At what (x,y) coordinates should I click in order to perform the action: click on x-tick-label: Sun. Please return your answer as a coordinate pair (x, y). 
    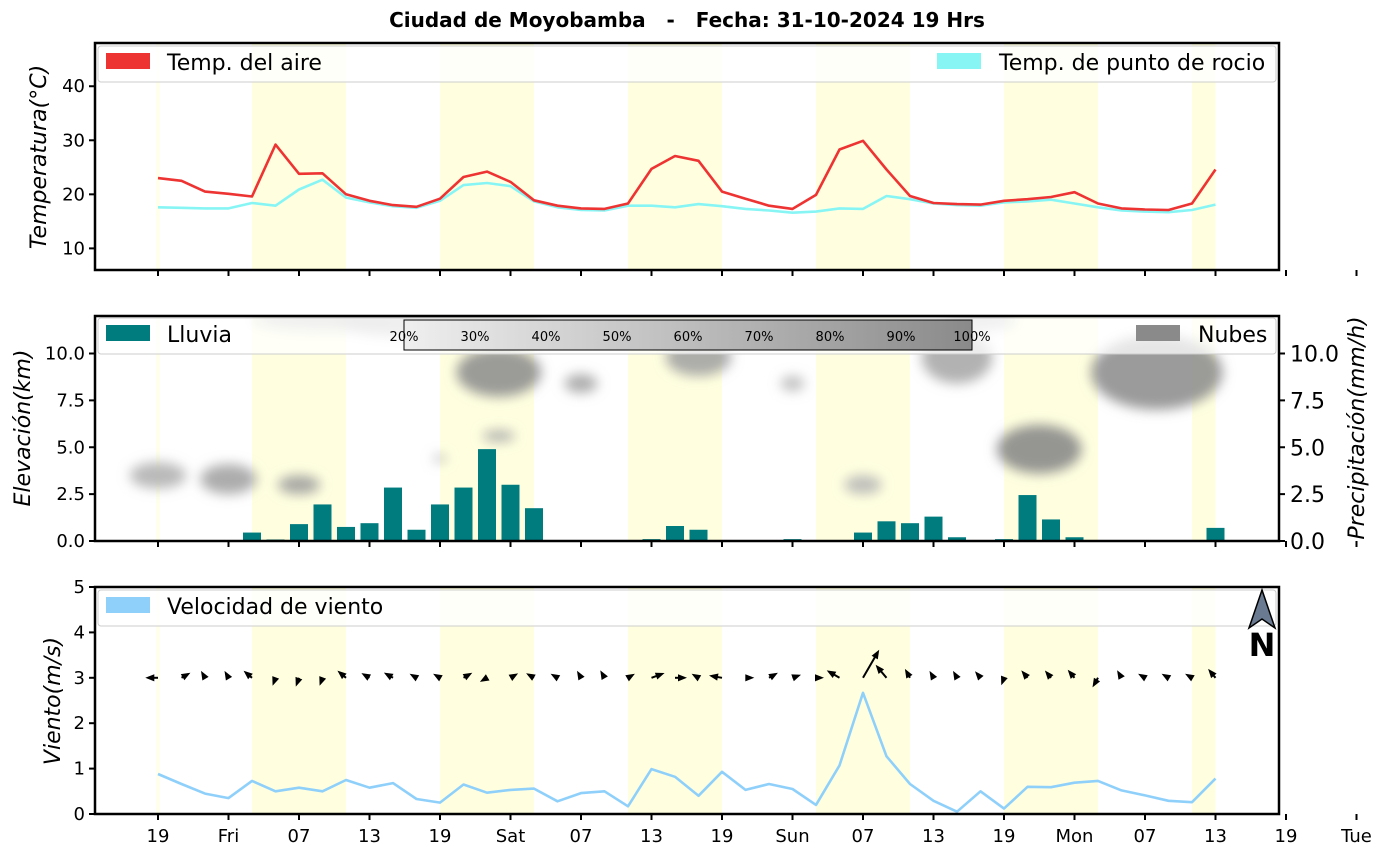
    Looking at the image, I should click on (792, 836).